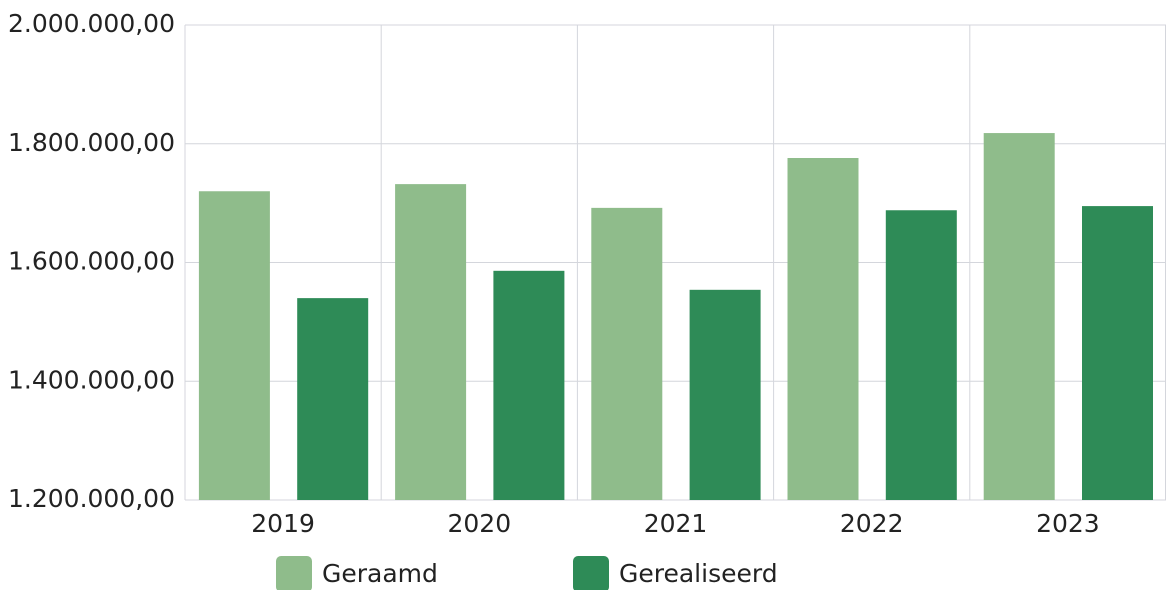  I want to click on y-tick-label: 1.600.000,00, so click(91, 261).